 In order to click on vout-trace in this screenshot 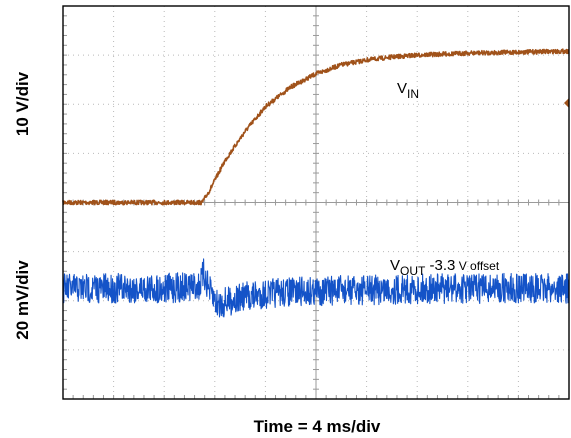, I will do `click(316, 288)`.